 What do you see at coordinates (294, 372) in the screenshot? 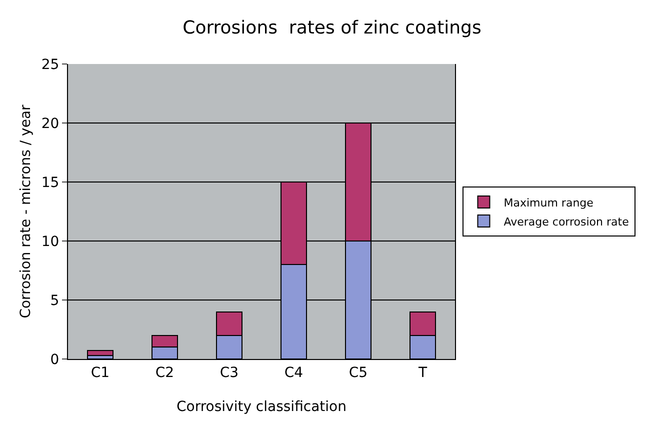
I see `x-tick-label: C4` at bounding box center [294, 372].